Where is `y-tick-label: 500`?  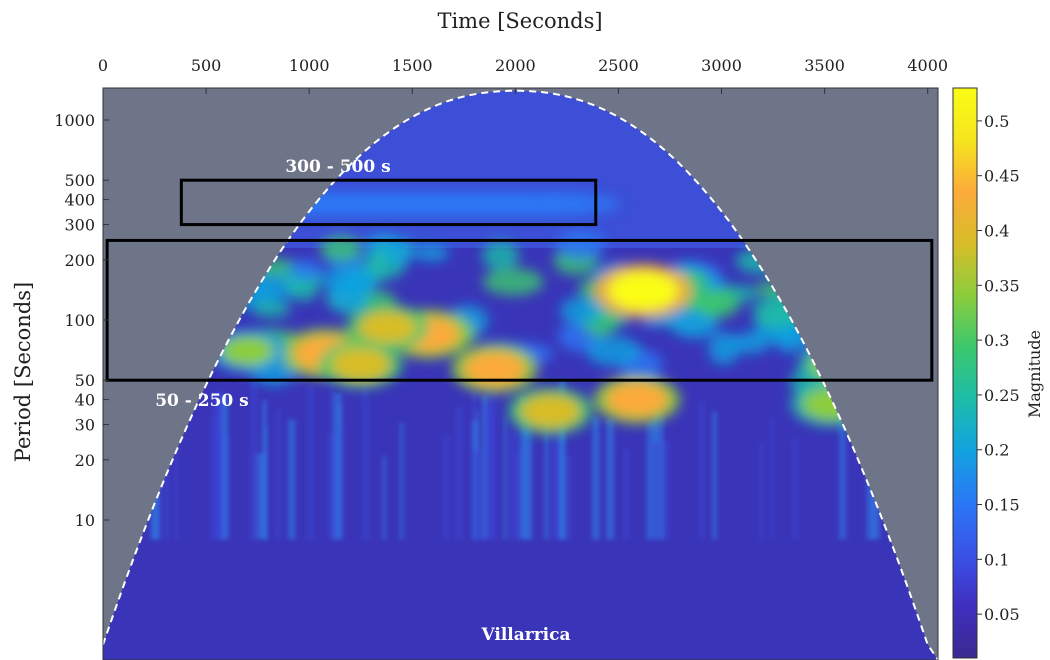
y-tick-label: 500 is located at coordinates (79, 180).